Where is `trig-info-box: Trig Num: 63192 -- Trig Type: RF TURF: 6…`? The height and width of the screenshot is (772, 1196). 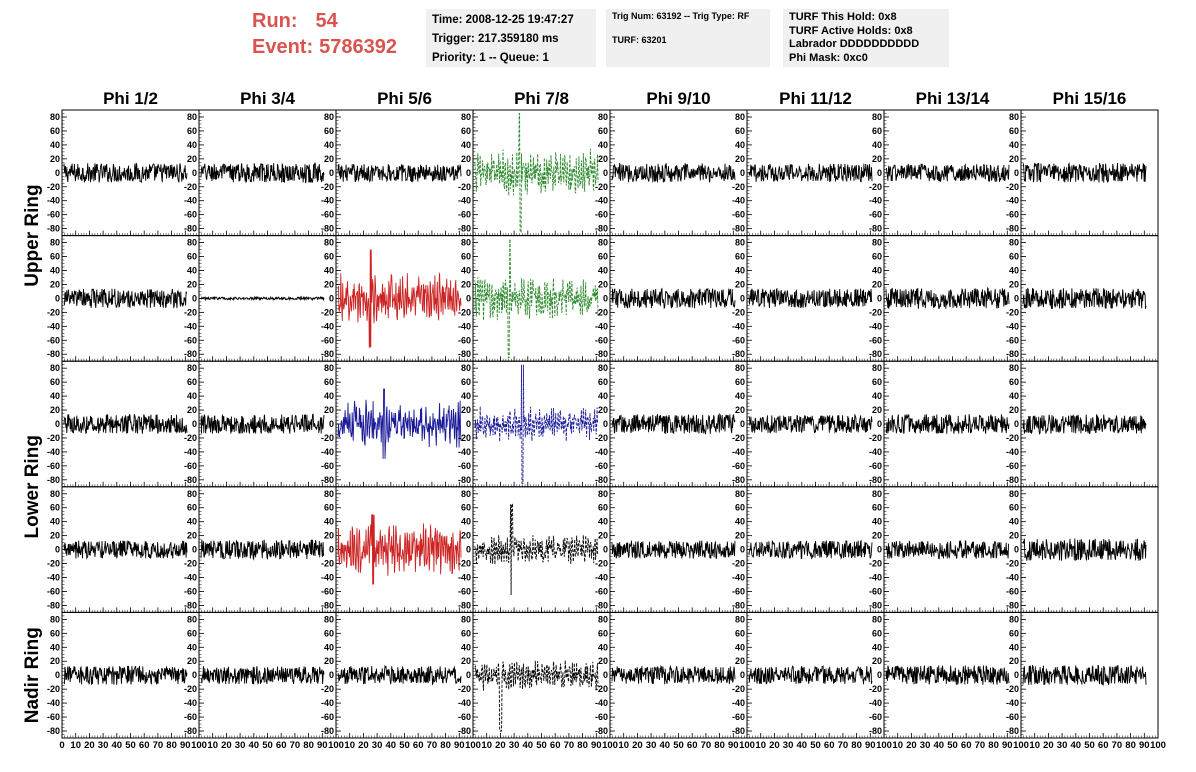
trig-info-box: Trig Num: 63192 -- Trig Type: RF TURF: 6… is located at coordinates (688, 38).